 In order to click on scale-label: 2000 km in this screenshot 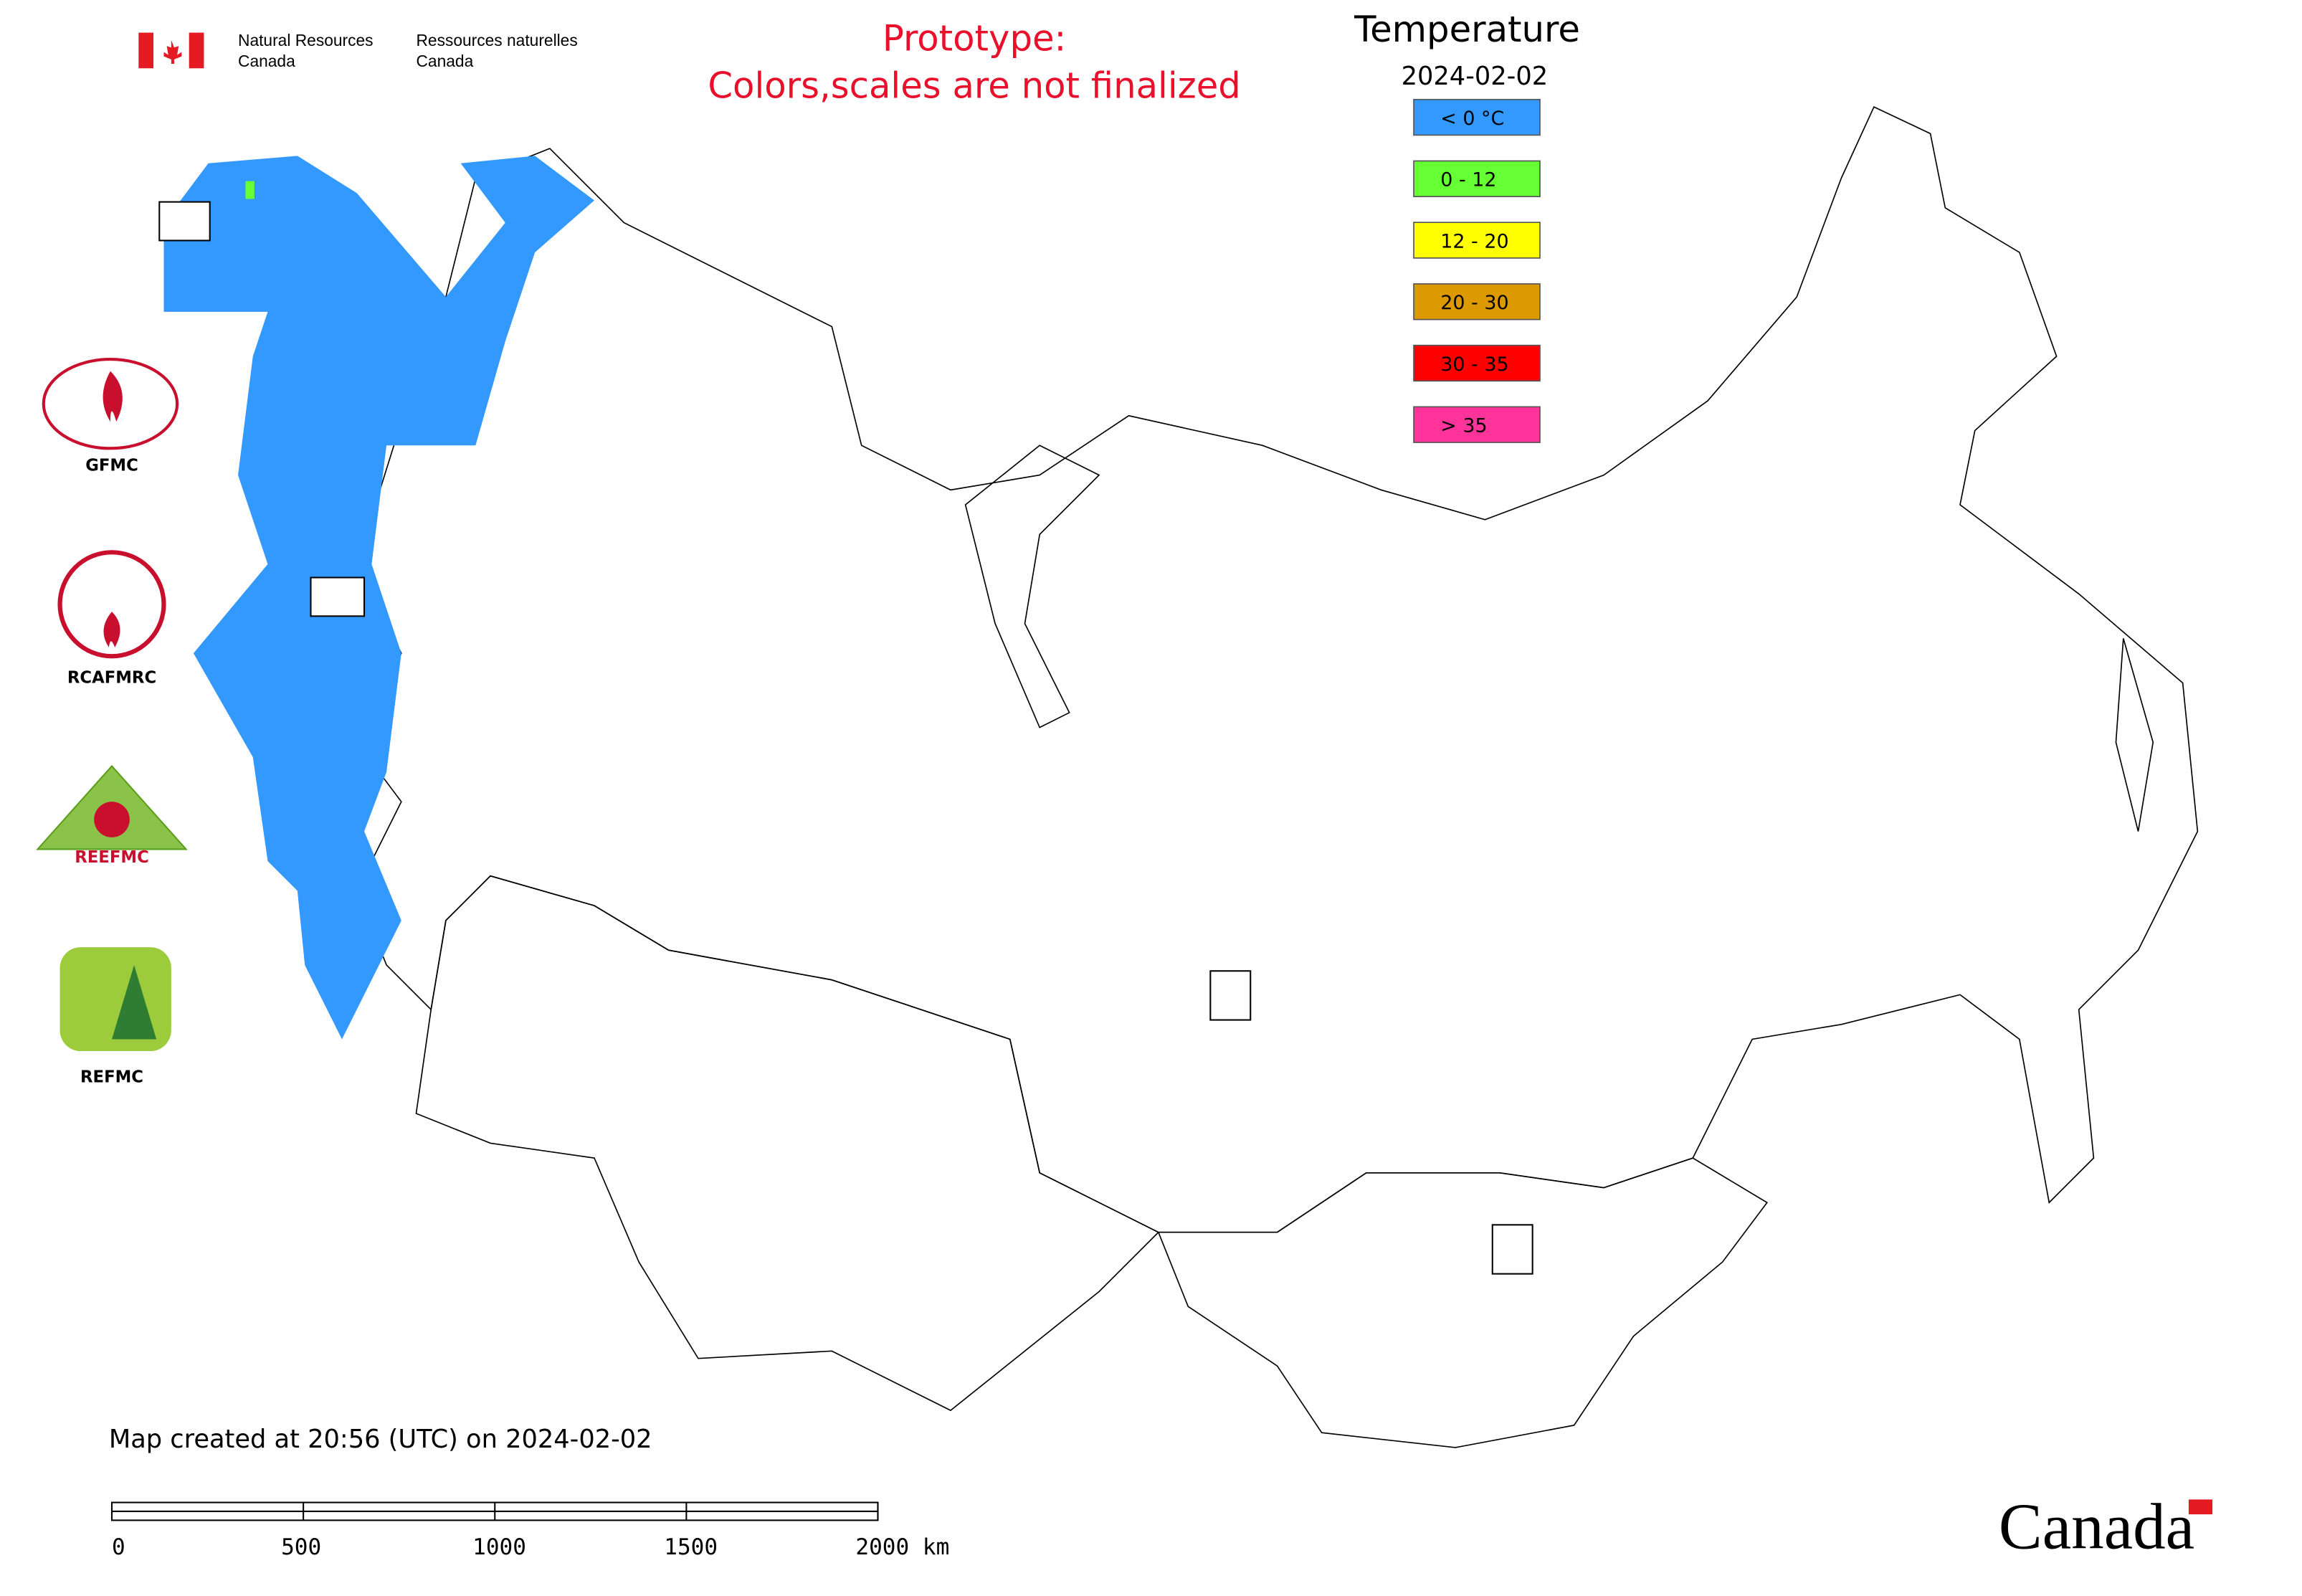, I will do `click(902, 1547)`.